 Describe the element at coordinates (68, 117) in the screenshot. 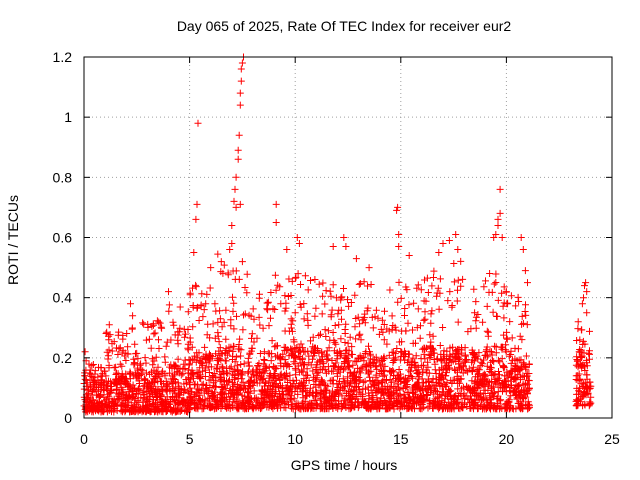

I see `y-tick-label: 1` at that location.